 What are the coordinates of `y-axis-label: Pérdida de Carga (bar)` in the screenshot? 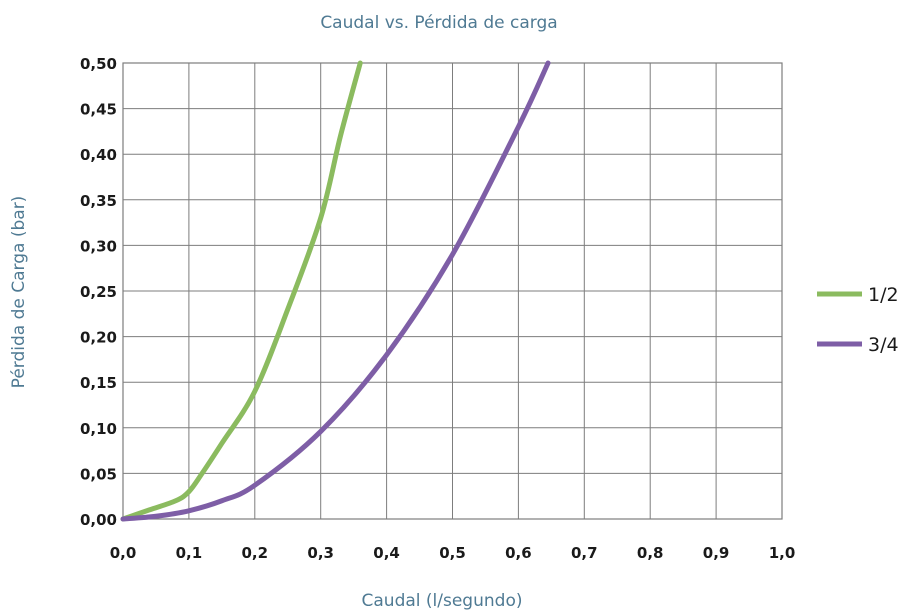 It's located at (19, 292).